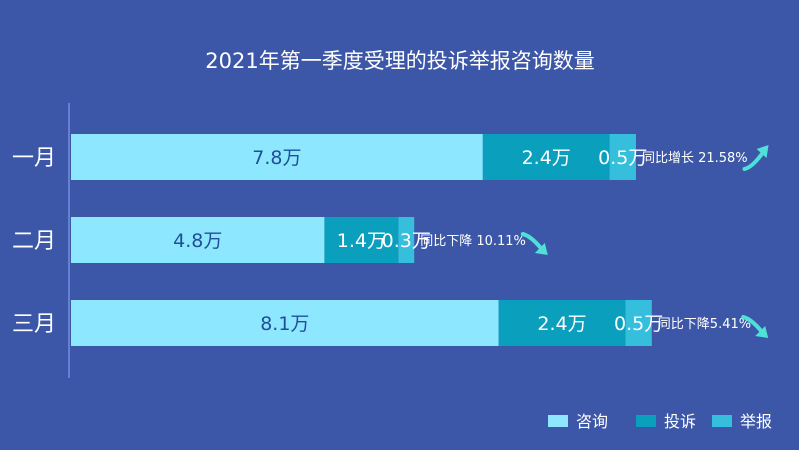 The width and height of the screenshot is (799, 450). Describe the element at coordinates (762, 151) in the screenshot. I see `trend-up-arrowhead` at that location.